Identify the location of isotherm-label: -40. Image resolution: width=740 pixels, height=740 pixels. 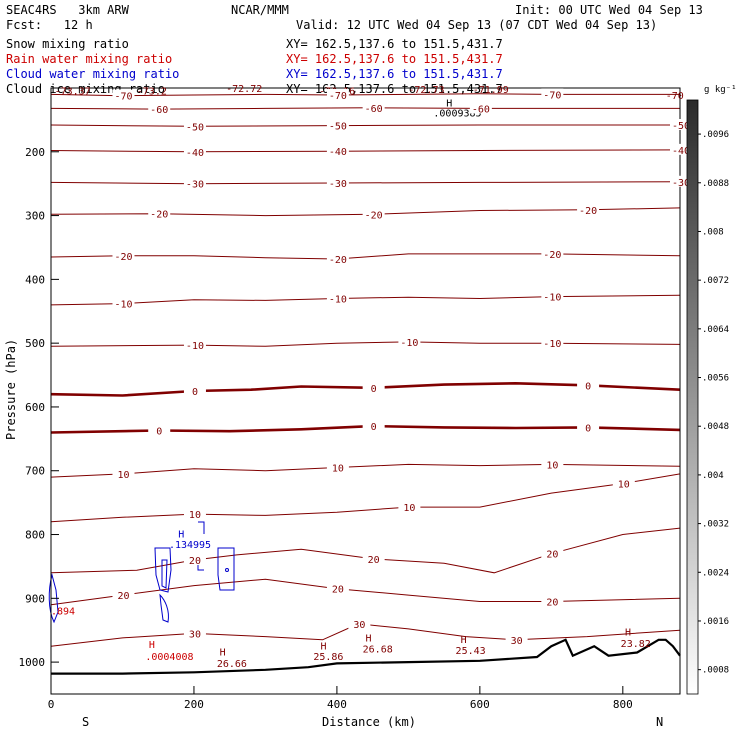
(195, 153).